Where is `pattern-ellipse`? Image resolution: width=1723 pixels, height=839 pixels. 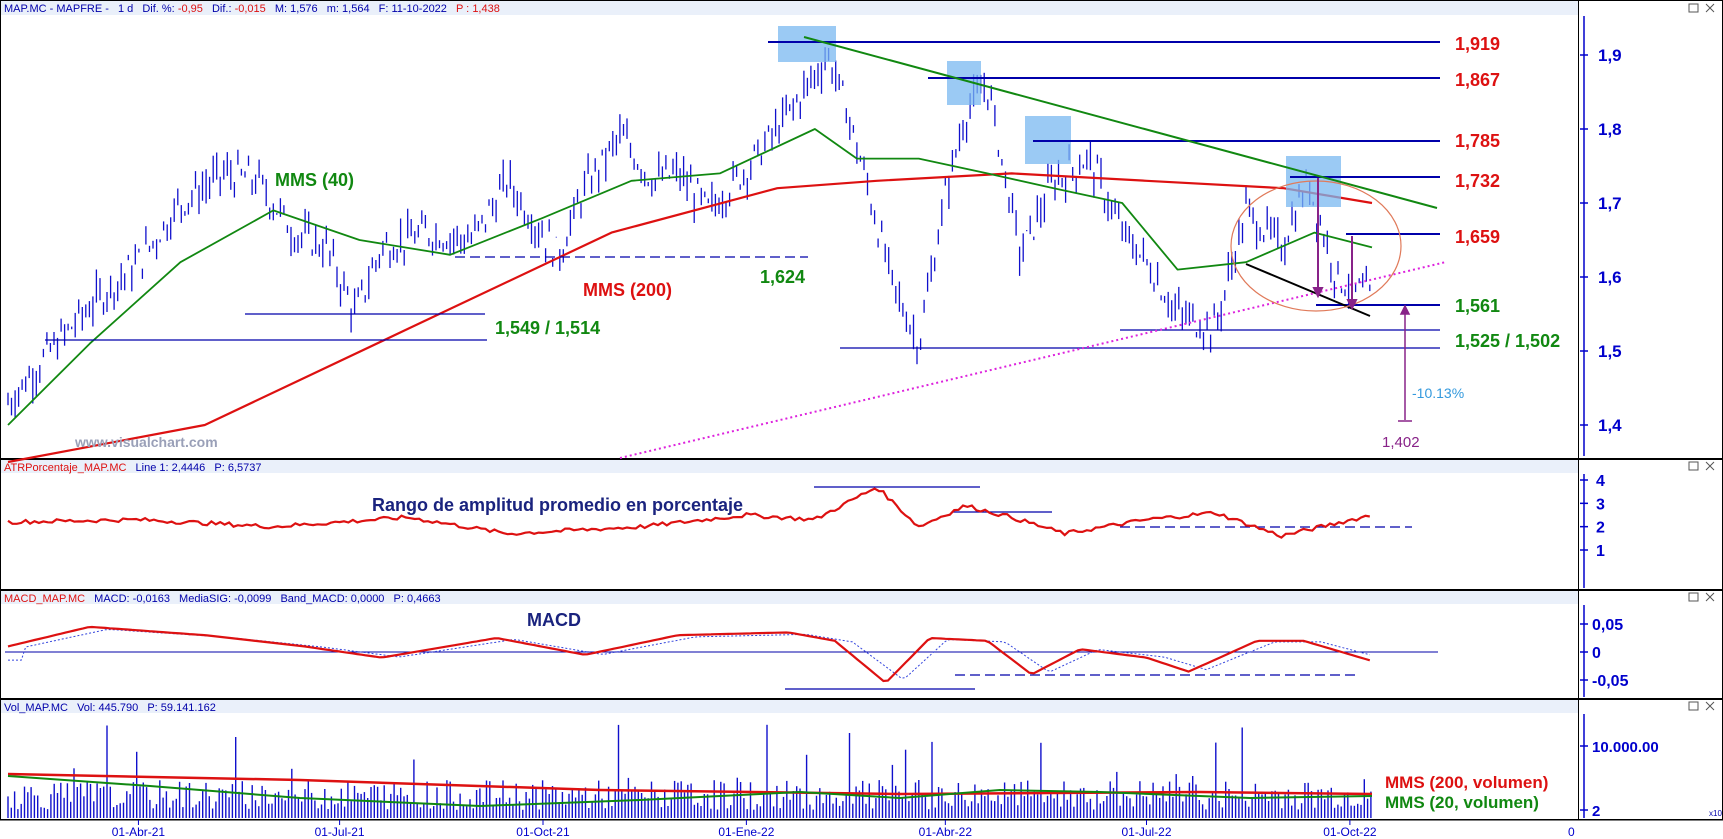
pattern-ellipse is located at coordinates (1316, 246).